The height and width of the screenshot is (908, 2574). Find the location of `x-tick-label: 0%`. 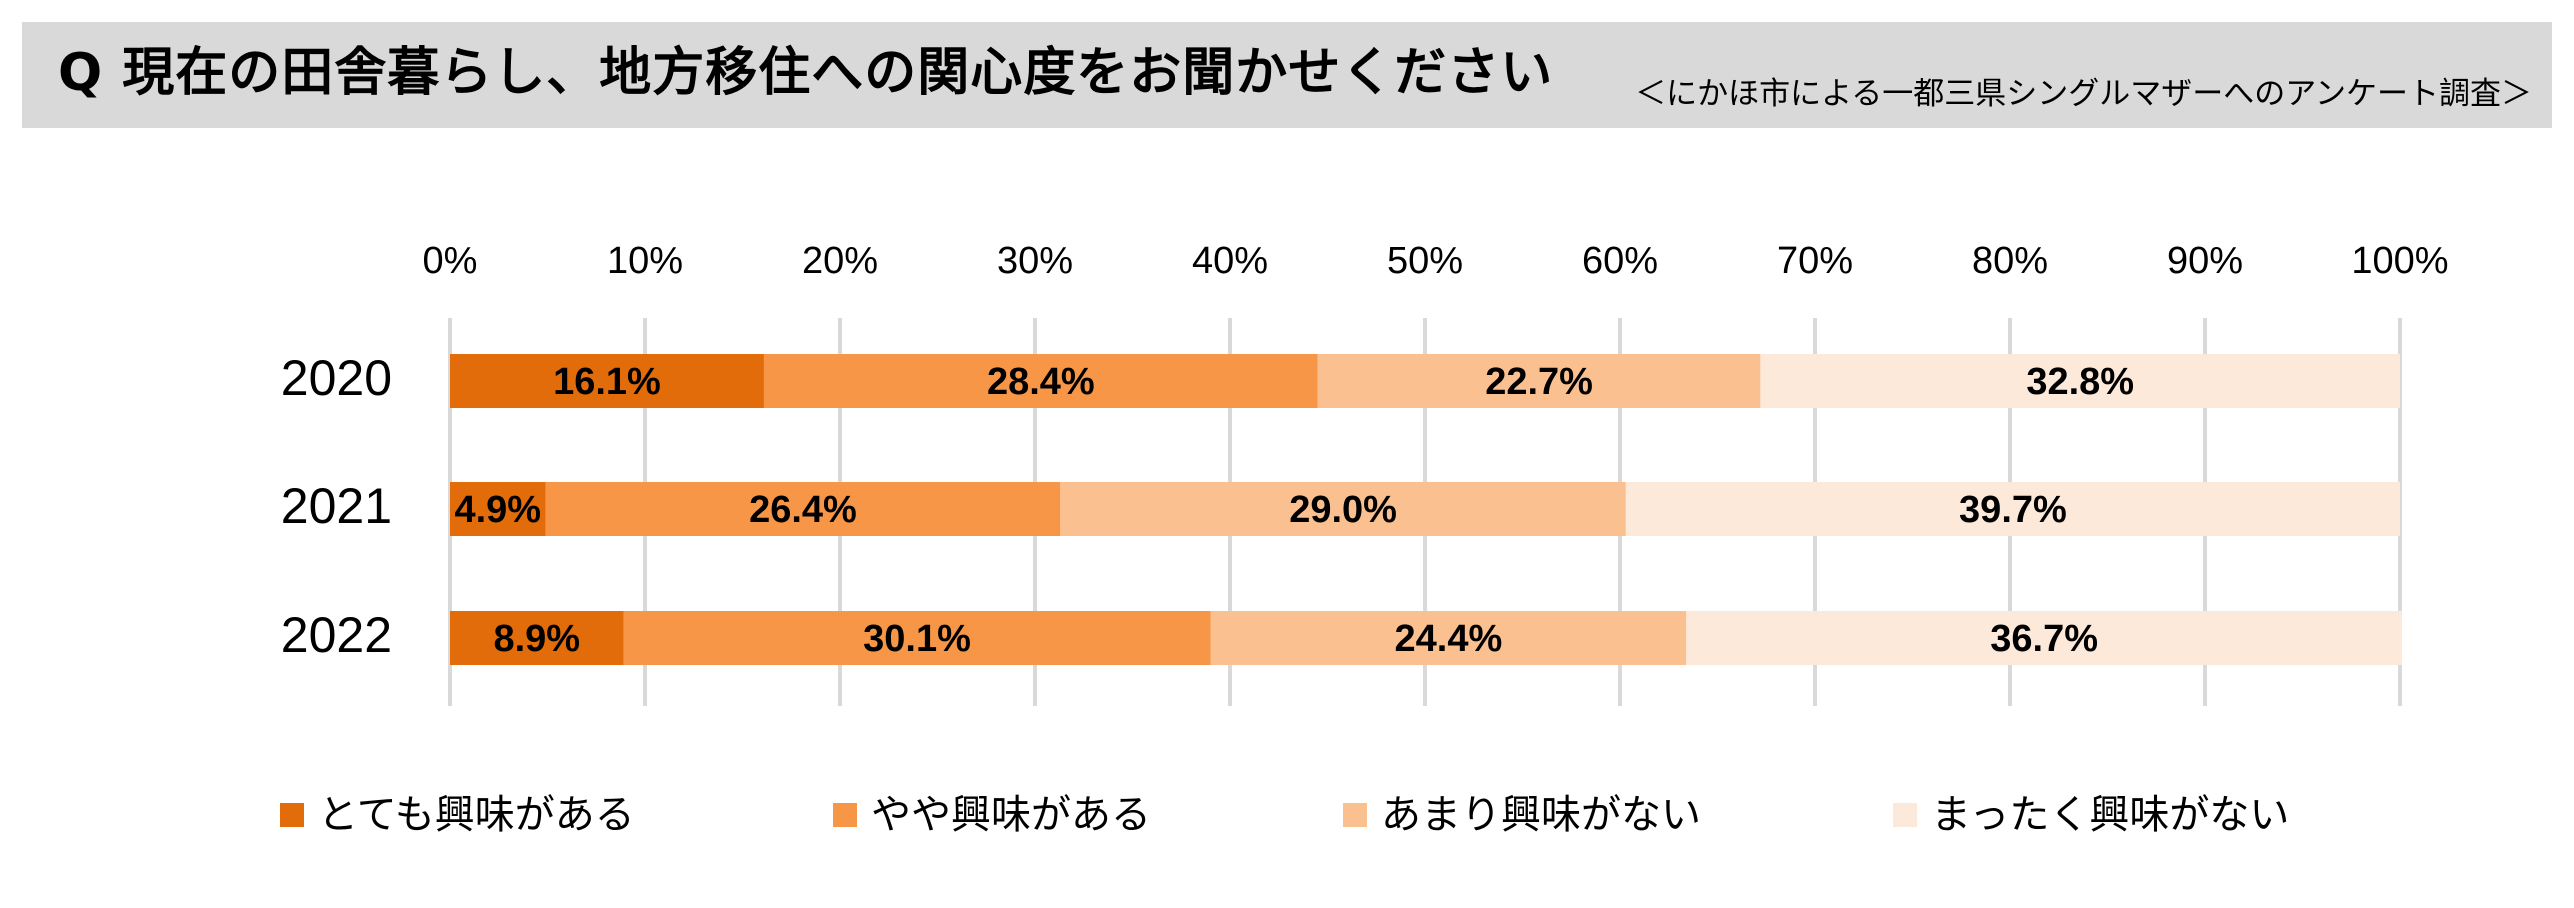

x-tick-label: 0% is located at coordinates (450, 261).